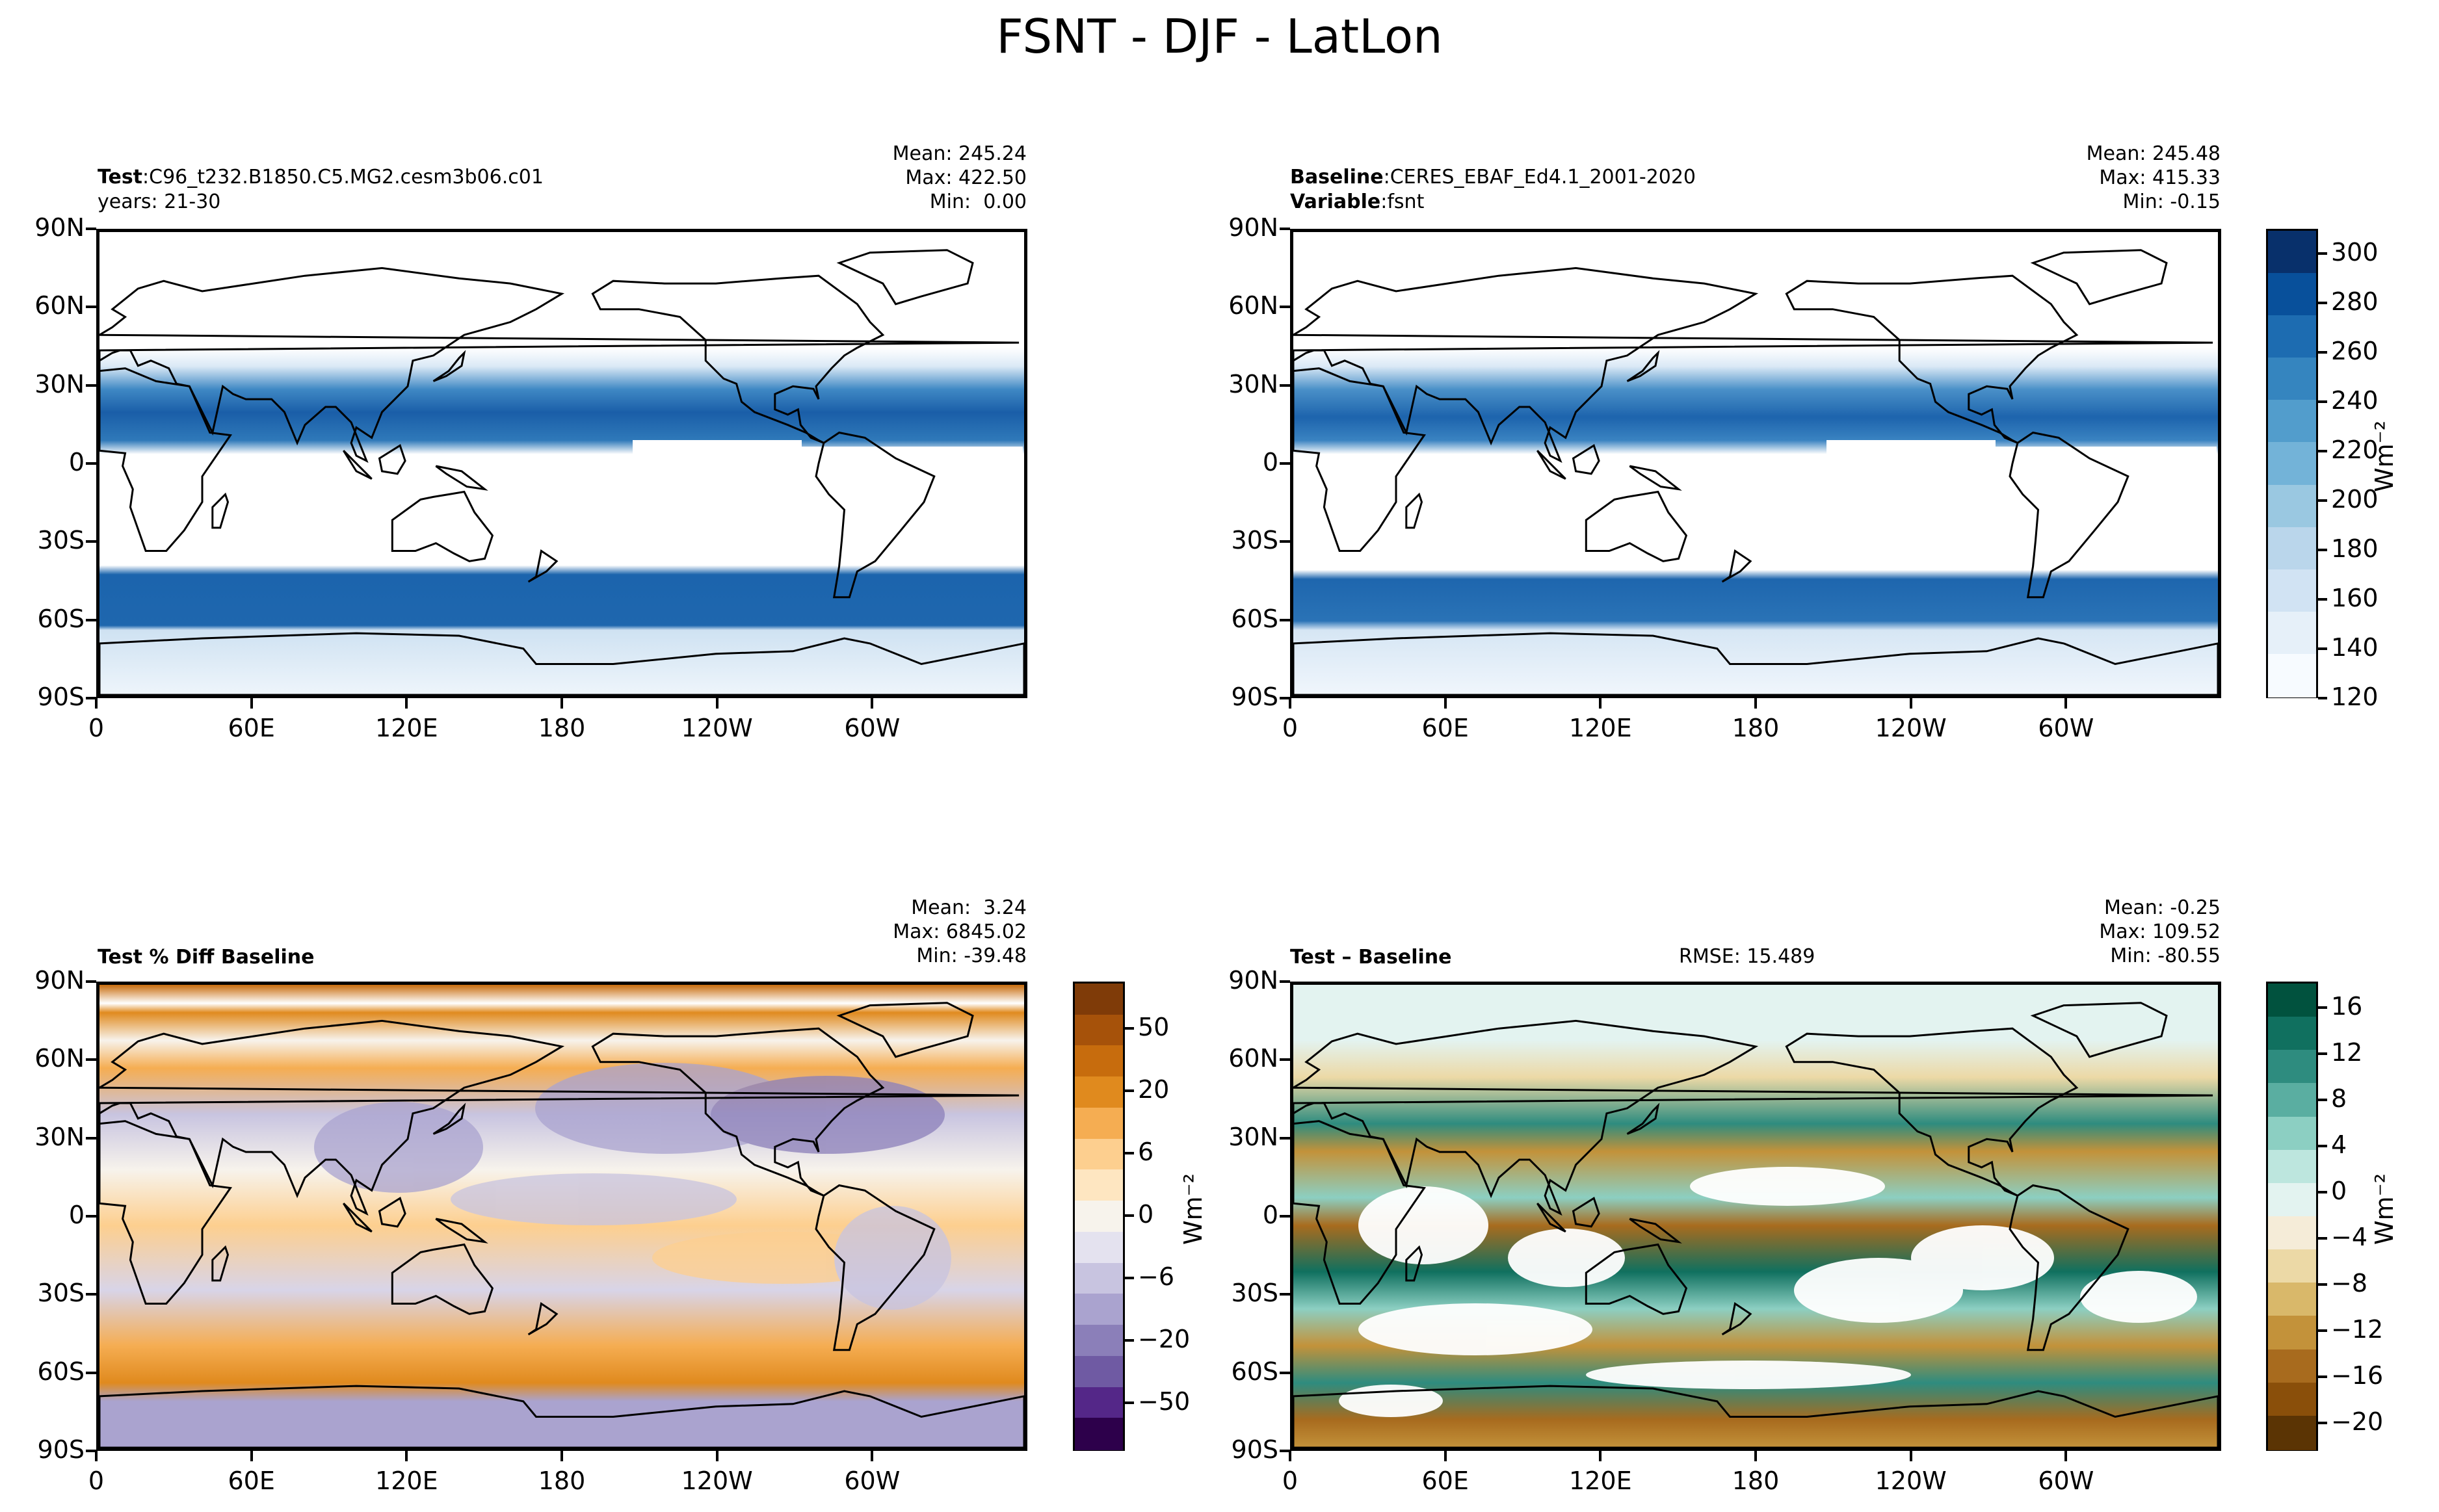 The width and height of the screenshot is (2439, 1512). Describe the element at coordinates (1543, 177) in the screenshot. I see `baseline-case-name: CERES_EBAF_Ed4.1_2001-2020` at that location.